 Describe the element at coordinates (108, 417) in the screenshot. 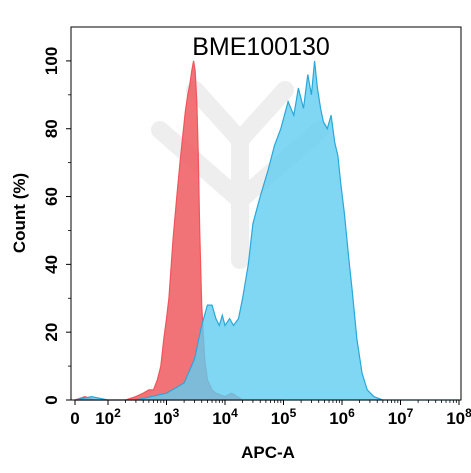

I see `x-tick-label: 10²` at that location.